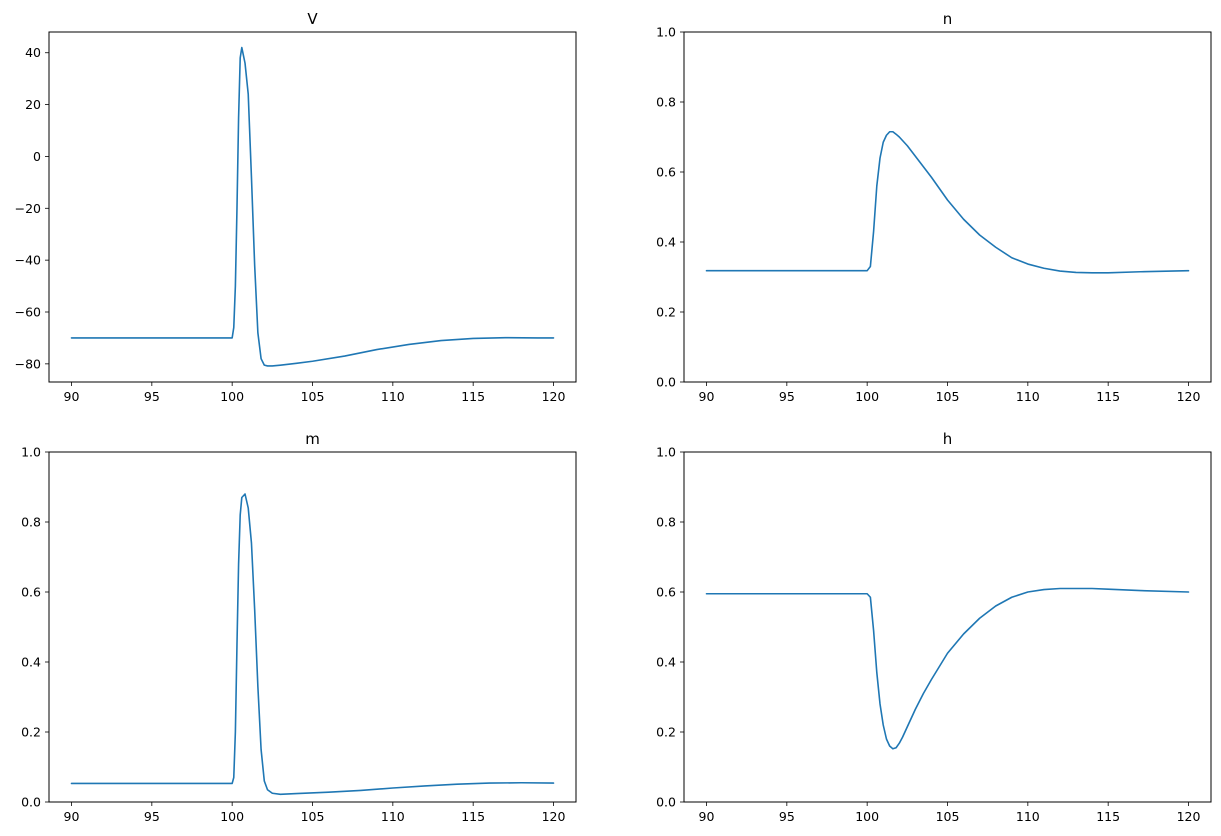 The image size is (1221, 836). I want to click on y-tick-label: −60, so click(28, 312).